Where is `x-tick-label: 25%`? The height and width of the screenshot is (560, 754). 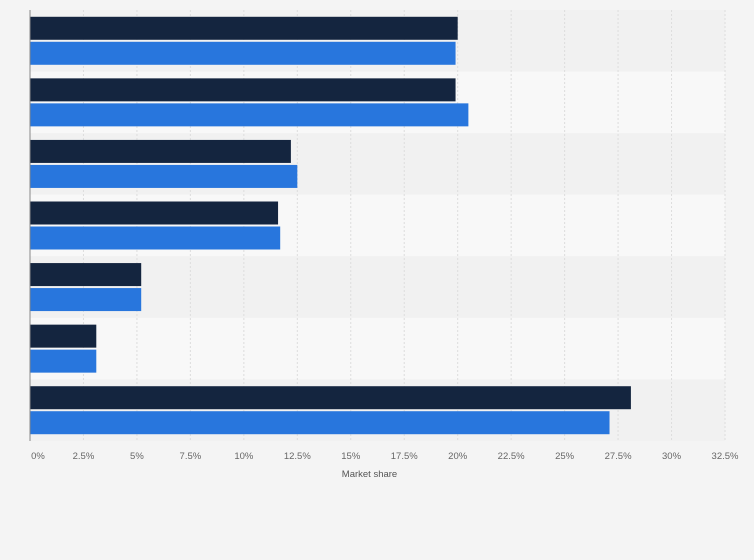
x-tick-label: 25% is located at coordinates (565, 456).